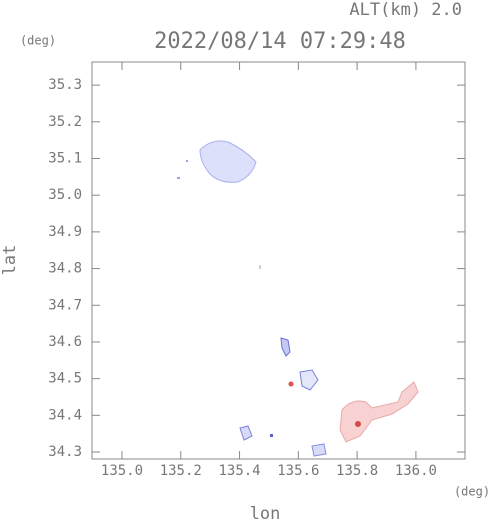  What do you see at coordinates (65, 85) in the screenshot?
I see `y-tick-label: 35.3` at bounding box center [65, 85].